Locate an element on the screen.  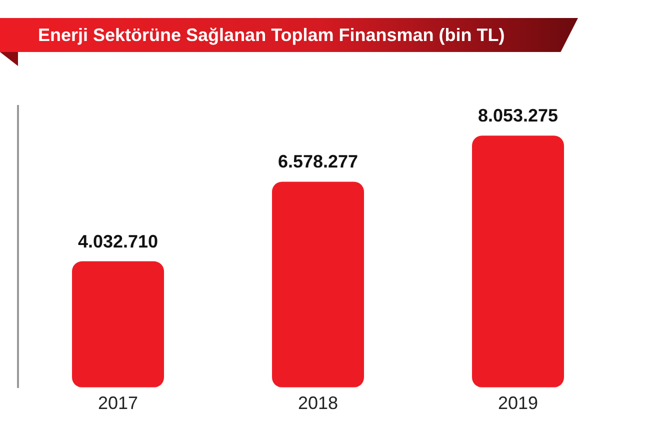
chart-title: Enerji Sektörüne Sağlanan Toplam Finansman (bin TL) is located at coordinates (271, 35).